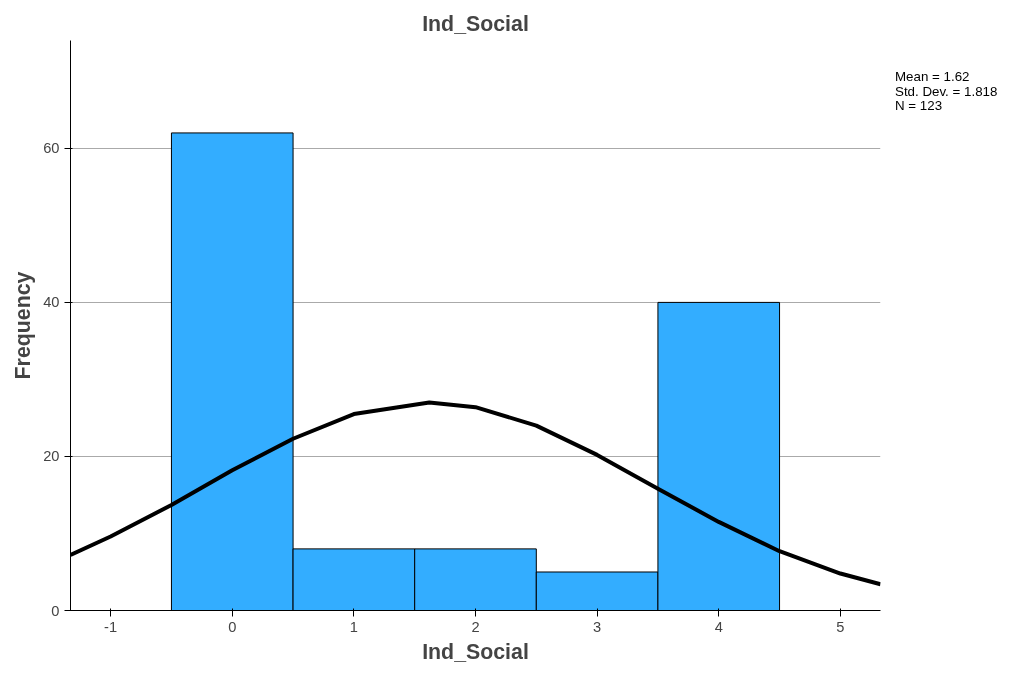  I want to click on x-tick-label: -1, so click(111, 626).